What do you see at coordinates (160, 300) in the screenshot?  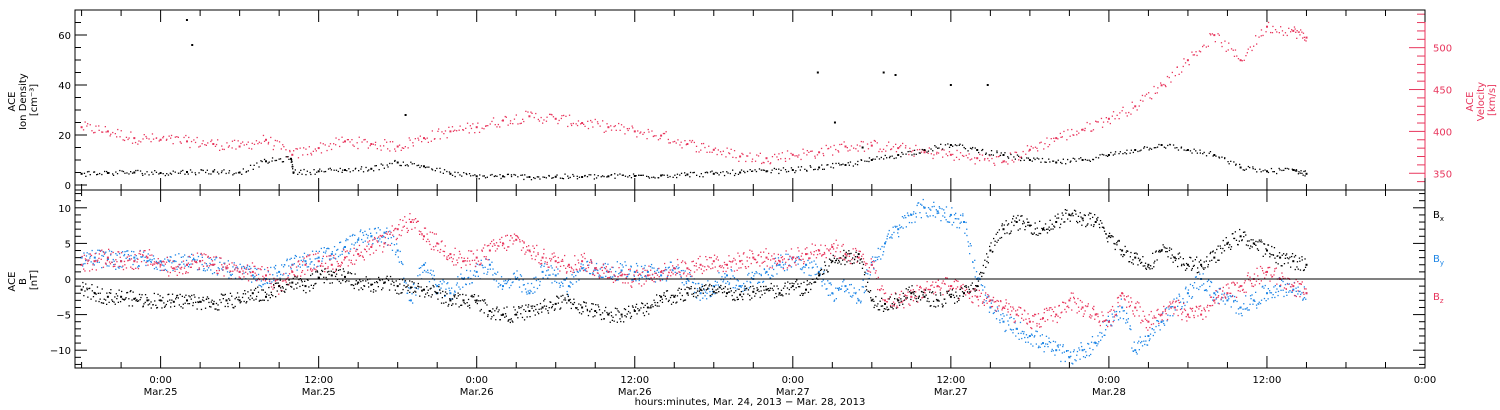 I see `bx-series-anchor-point` at bounding box center [160, 300].